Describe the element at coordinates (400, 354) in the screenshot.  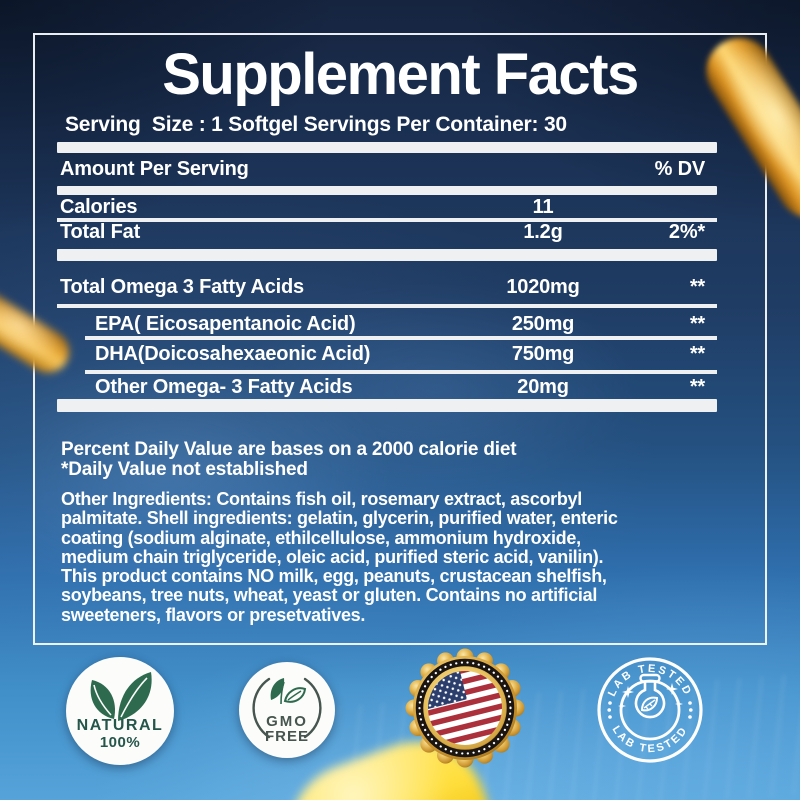
I see `table-row-dha: DHA(Doicosahexaeonic Acid) 750mg **` at that location.